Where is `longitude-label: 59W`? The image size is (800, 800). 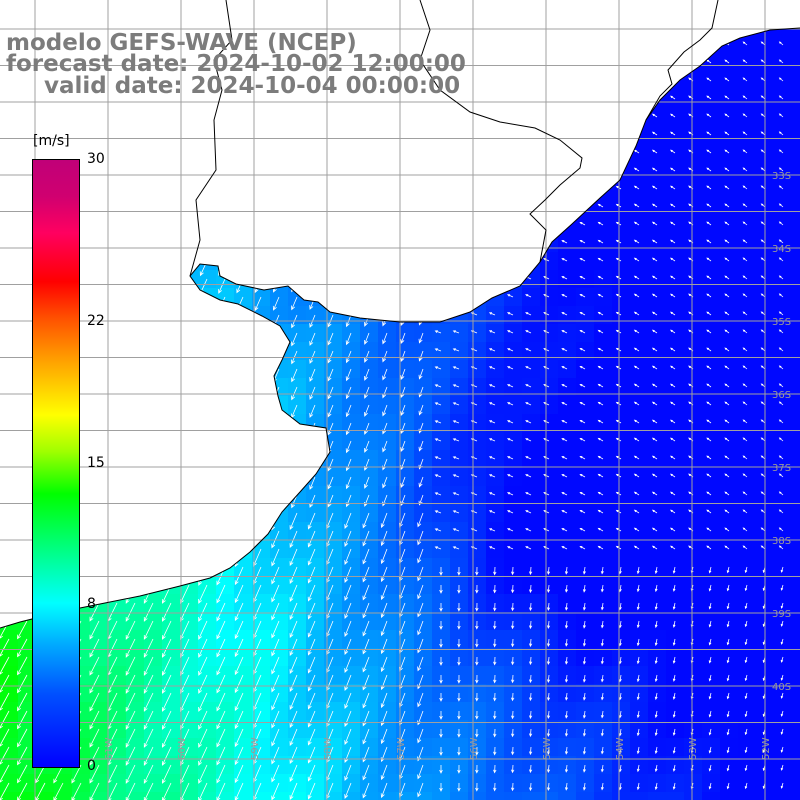 longitude-label: 59W is located at coordinates (255, 748).